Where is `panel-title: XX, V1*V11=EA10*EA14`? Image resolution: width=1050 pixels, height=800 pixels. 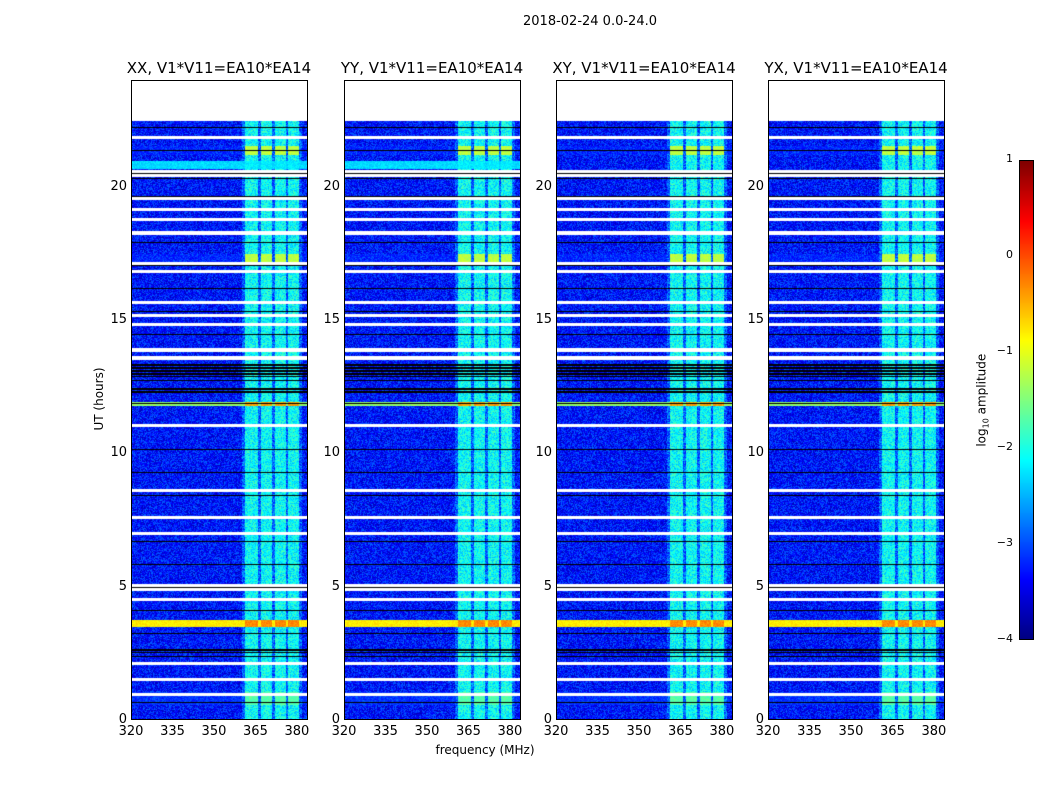
panel-title: XX, V1*V11=EA10*EA14 is located at coordinates (219, 68).